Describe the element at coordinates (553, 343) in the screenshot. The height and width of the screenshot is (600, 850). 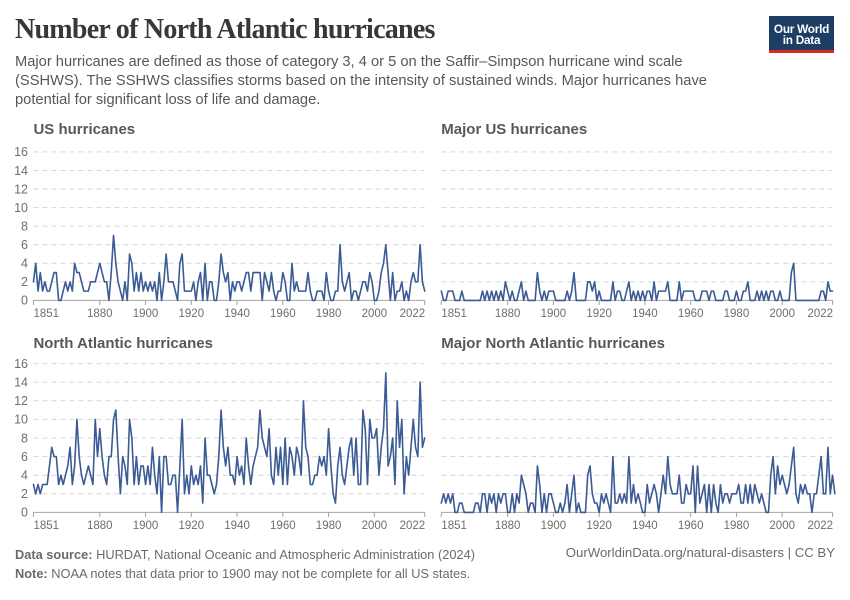
I see `svg-text:Major North Atlantic hurricane: Major North Atlantic hurricanes` at that location.